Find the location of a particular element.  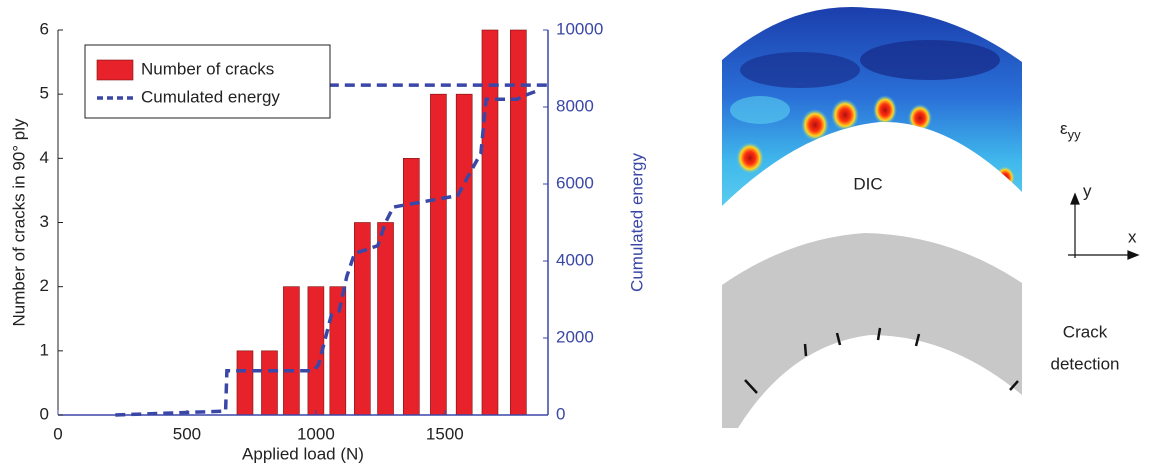

y-tick-label: 3 is located at coordinates (44, 221).